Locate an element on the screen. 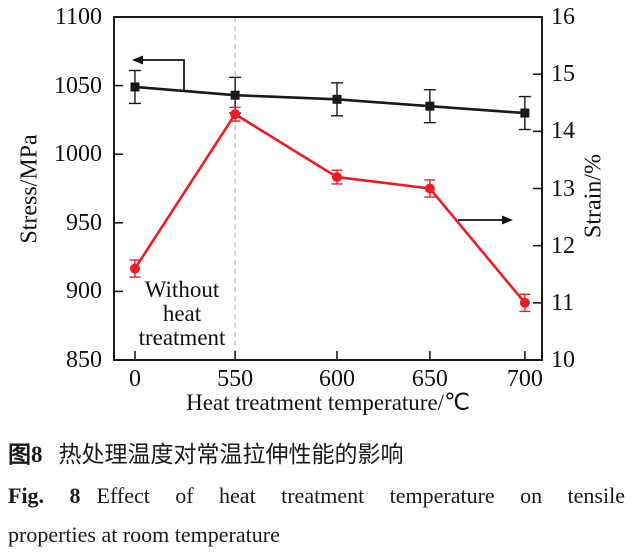 Image resolution: width=632 pixels, height=552 pixels. y-left-tick-label: 950 is located at coordinates (84, 222).